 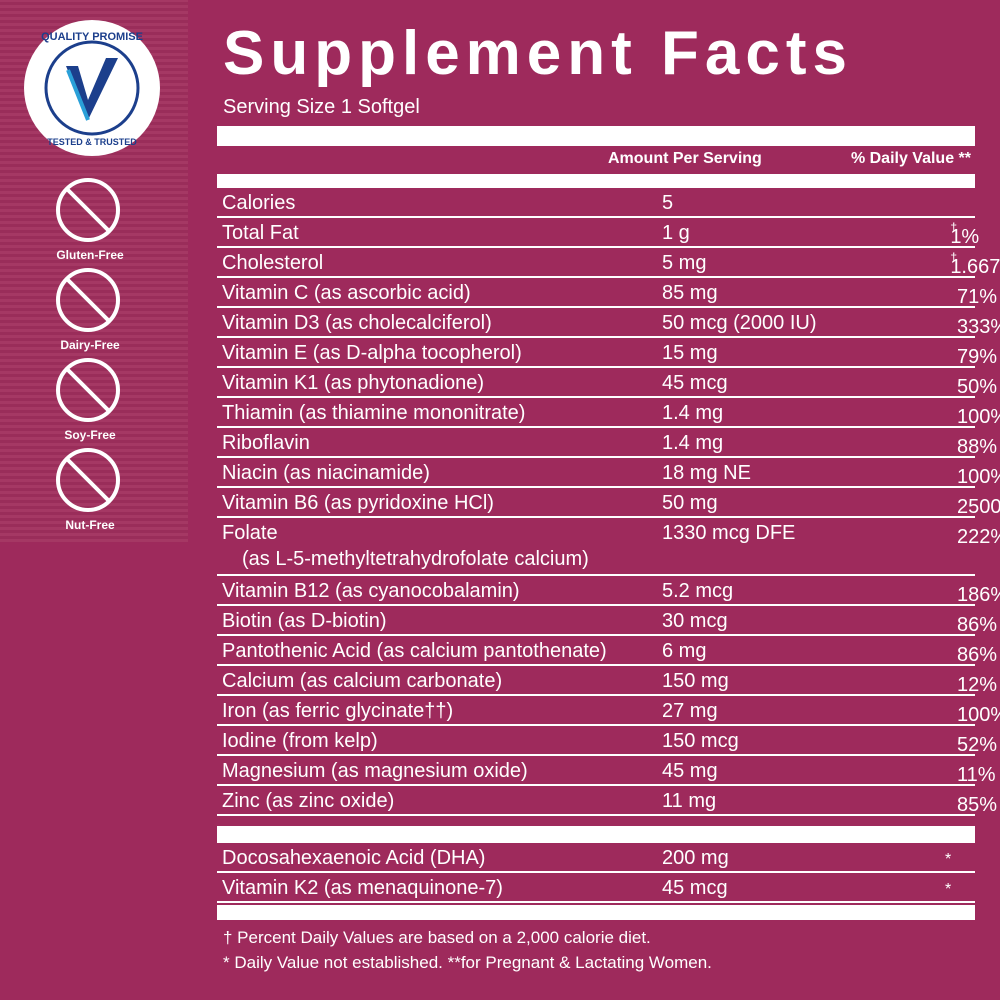 What do you see at coordinates (977, 685) in the screenshot?
I see `dv-text: 12%` at bounding box center [977, 685].